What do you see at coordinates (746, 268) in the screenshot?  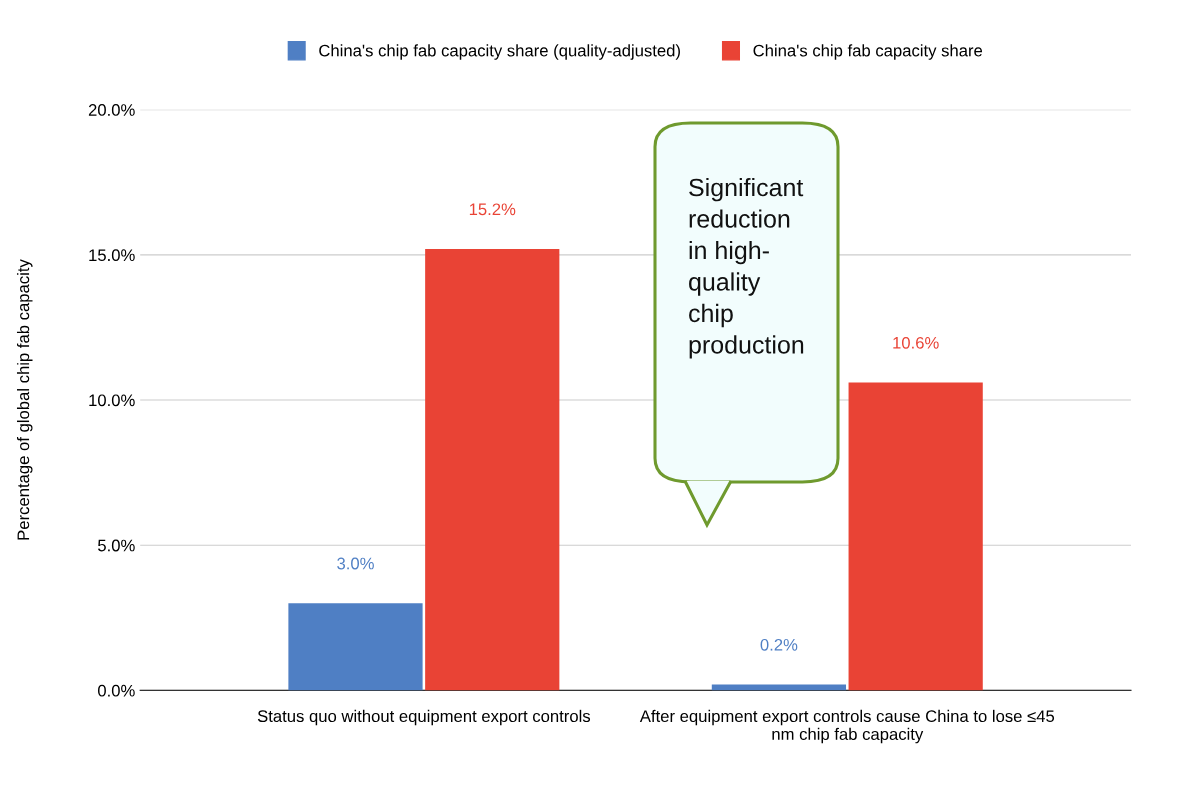 I see `annotation: Significant reduction in high- quality chip production` at bounding box center [746, 268].